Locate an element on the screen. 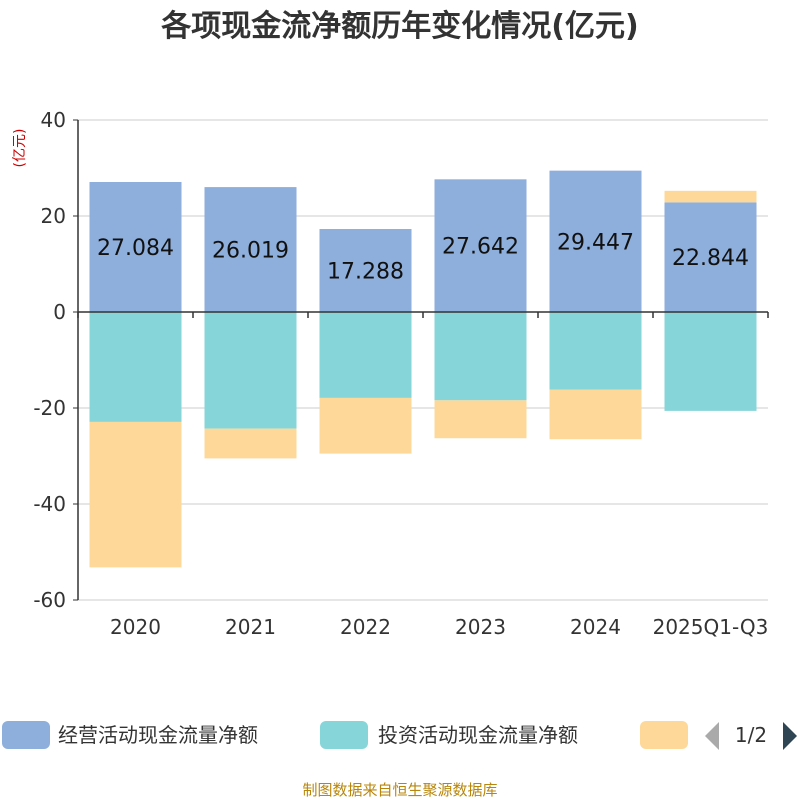 This screenshot has height=800, width=800. y-tick-label: -40 is located at coordinates (49, 504).